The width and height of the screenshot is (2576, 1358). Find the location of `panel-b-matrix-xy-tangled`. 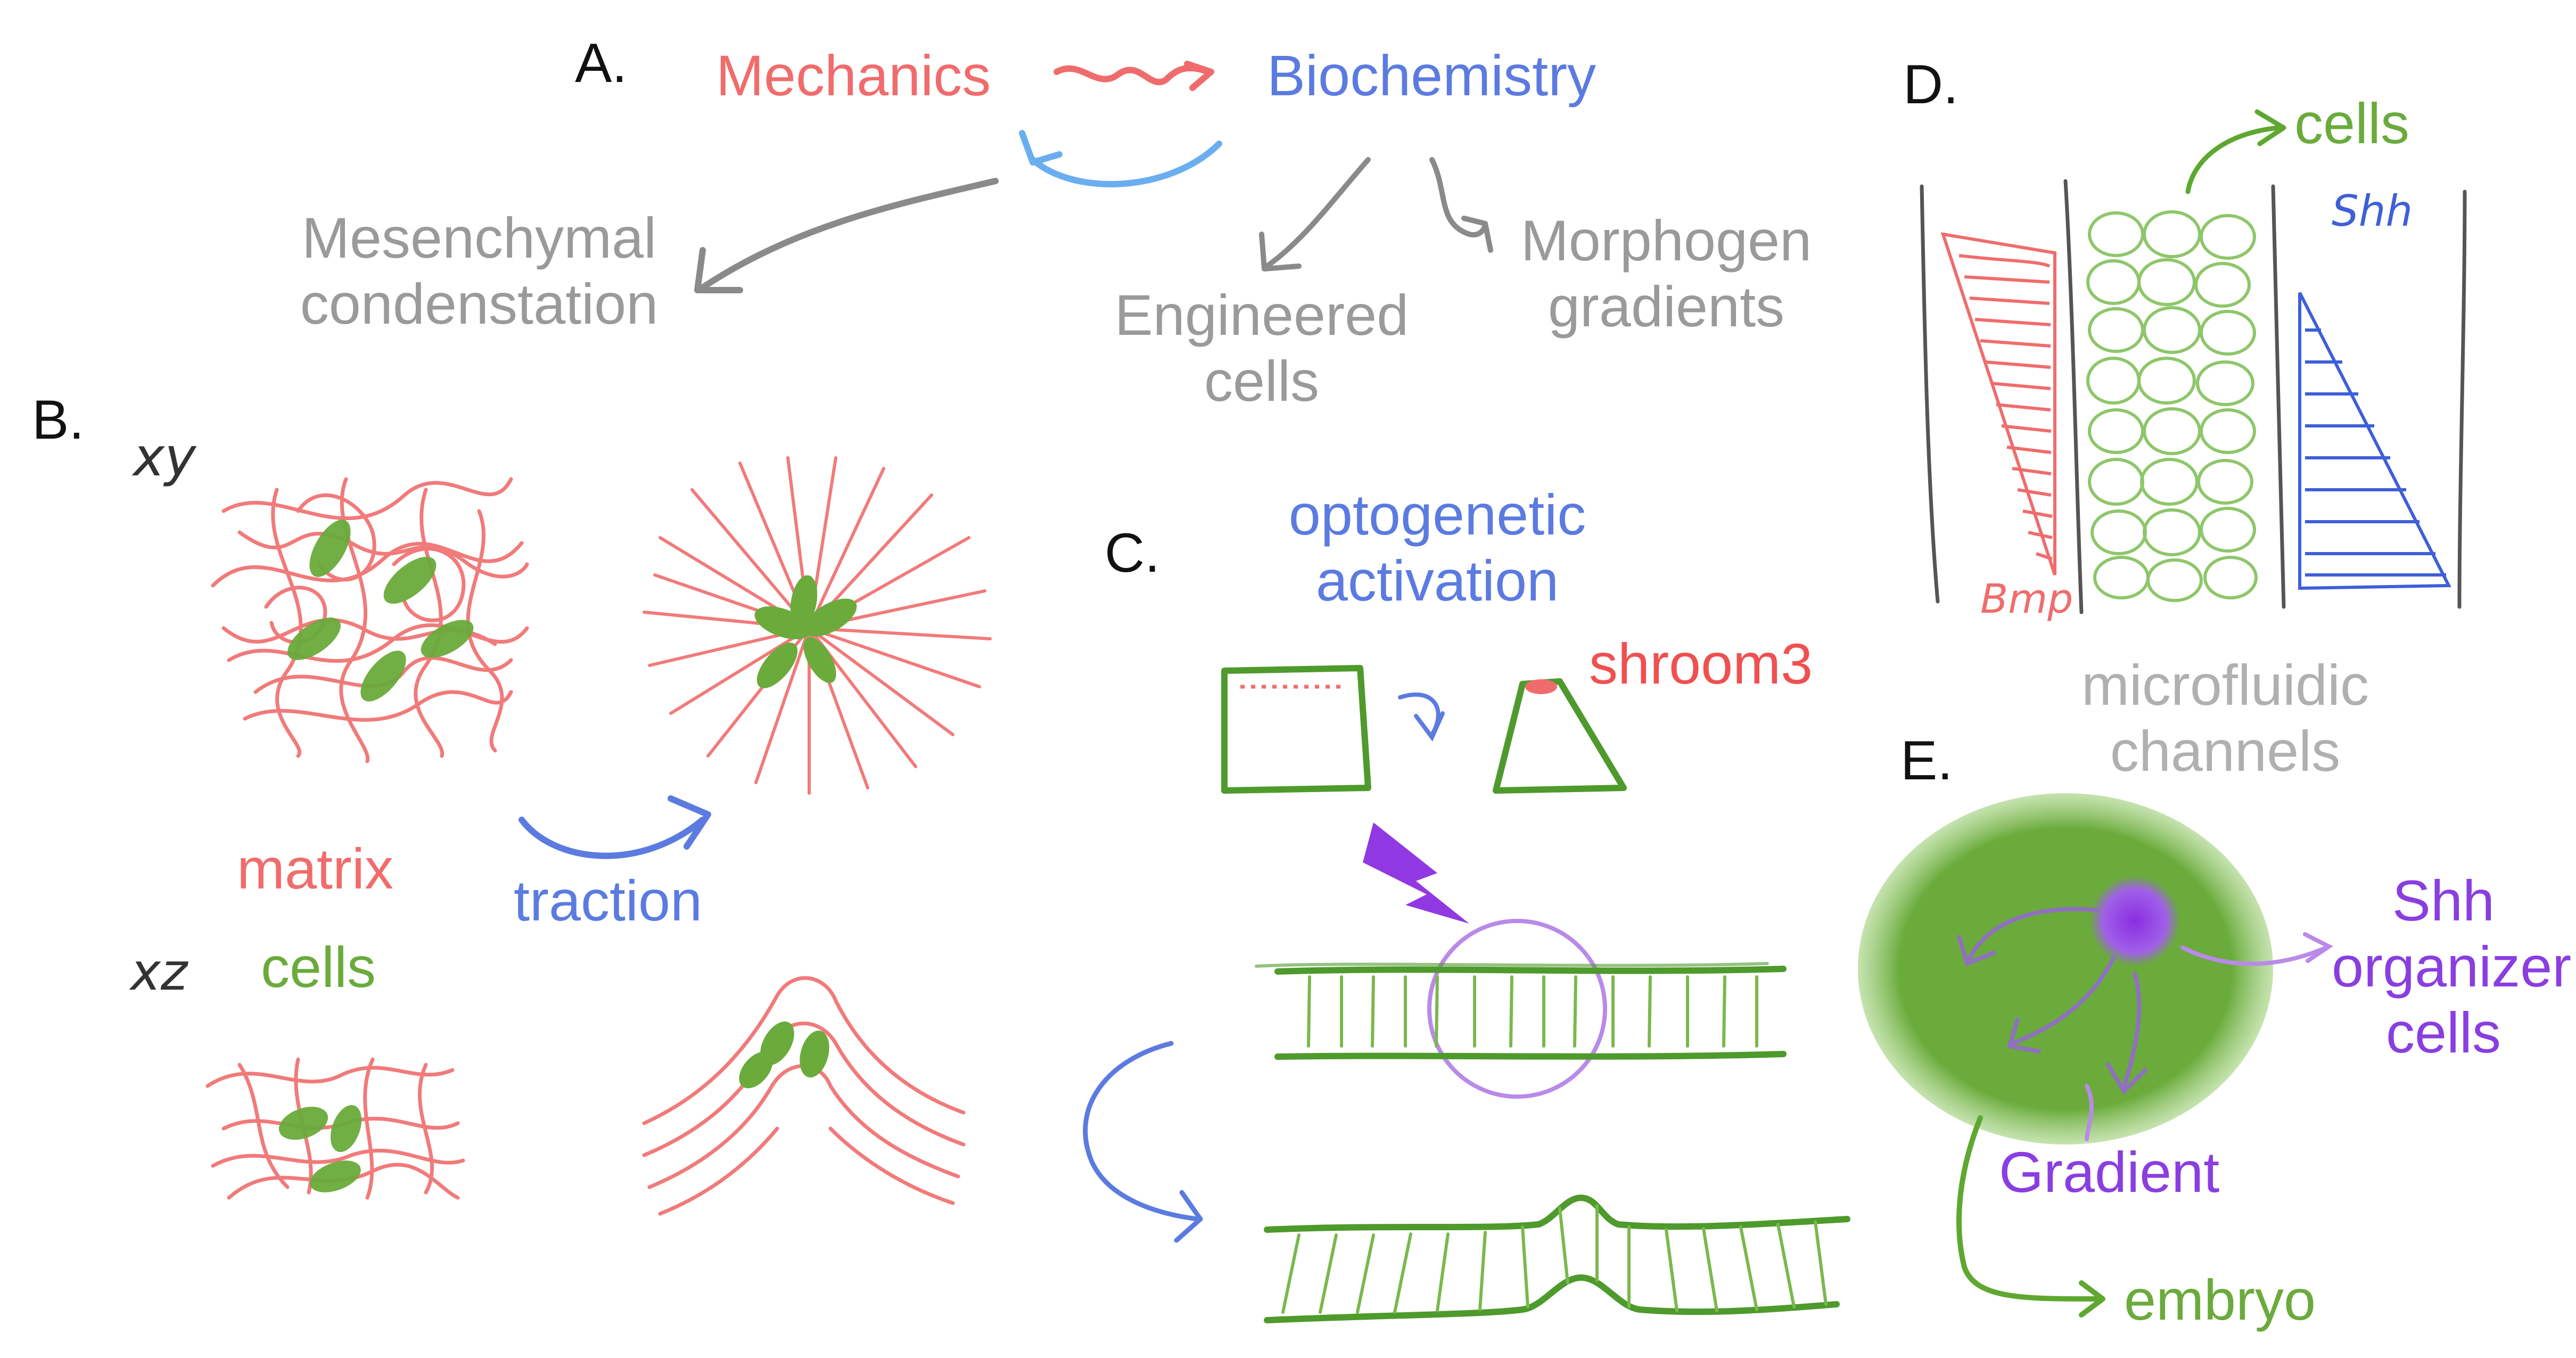

panel-b-matrix-xy-tangled is located at coordinates (370, 620).